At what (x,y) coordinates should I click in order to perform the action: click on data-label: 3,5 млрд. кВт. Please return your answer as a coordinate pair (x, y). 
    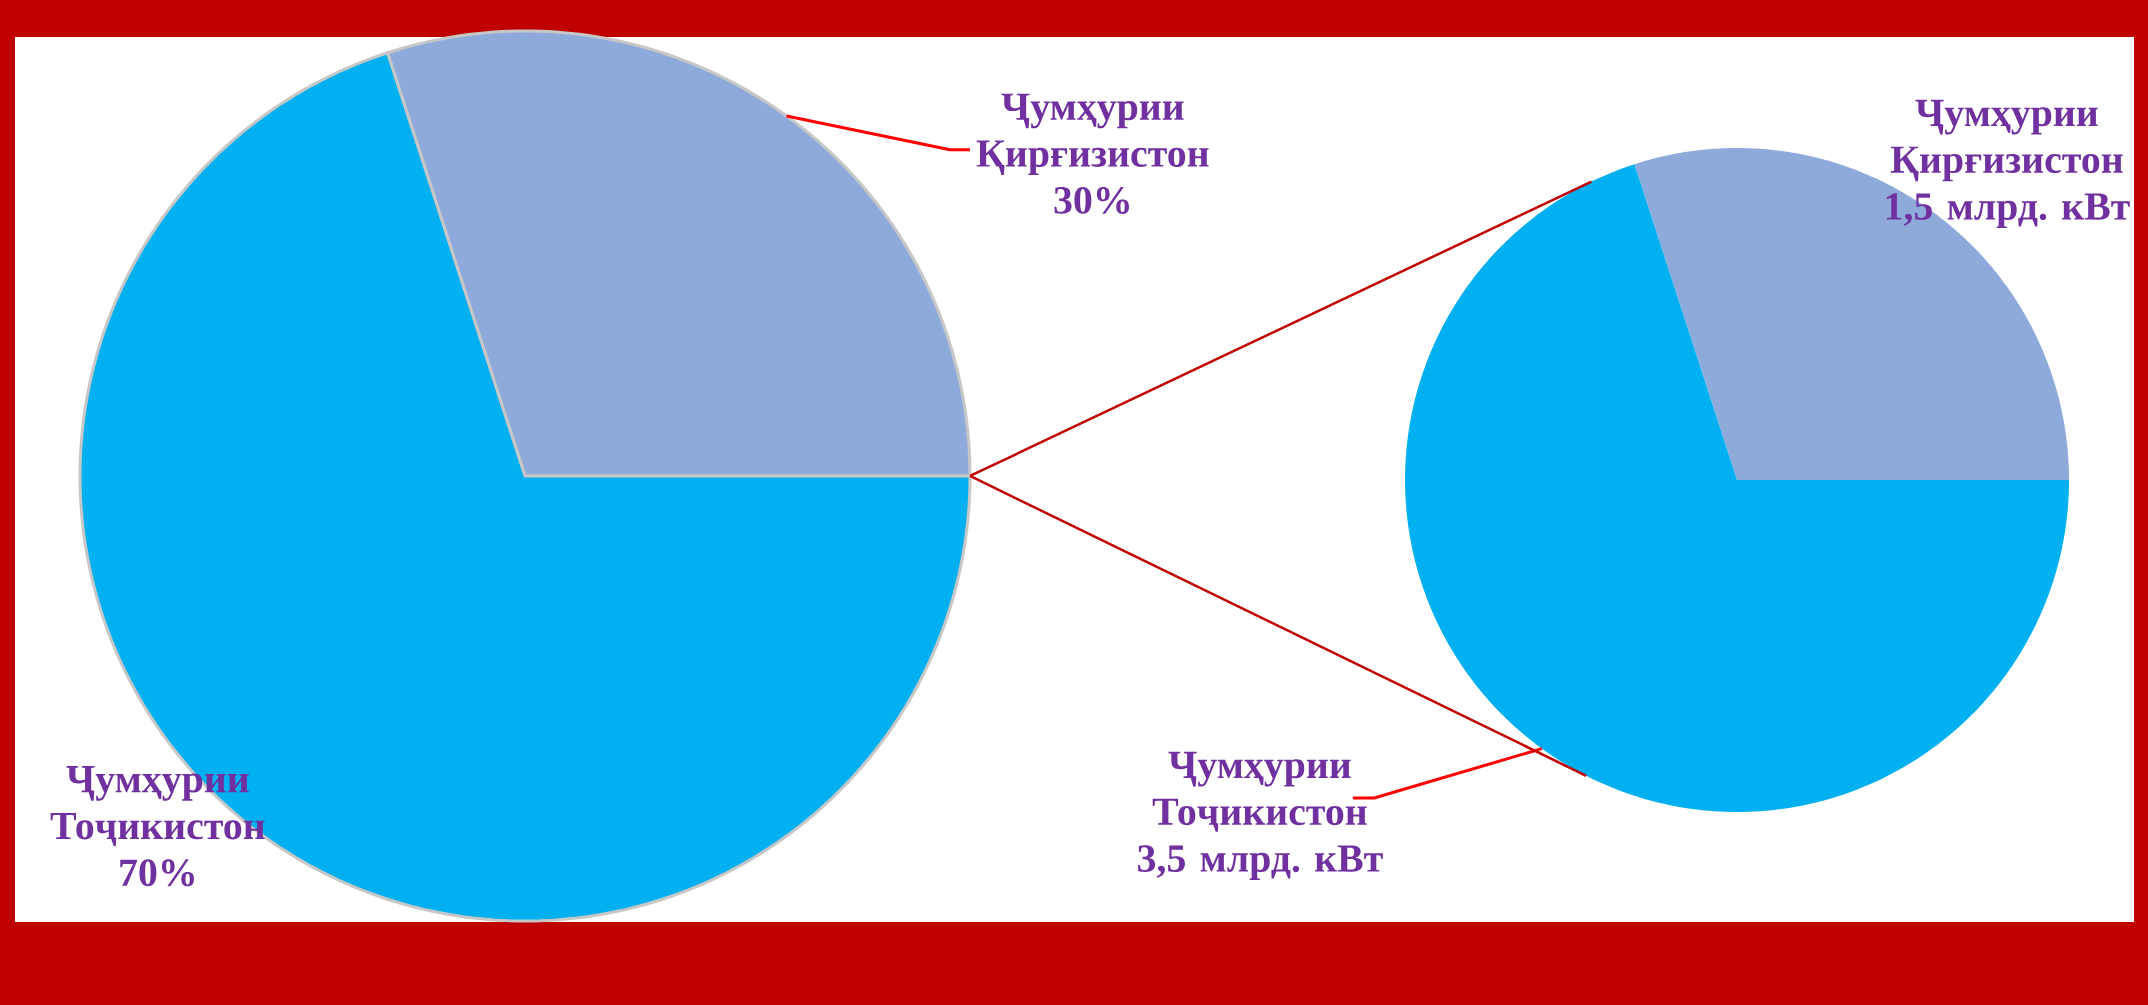
    Looking at the image, I should click on (1260, 863).